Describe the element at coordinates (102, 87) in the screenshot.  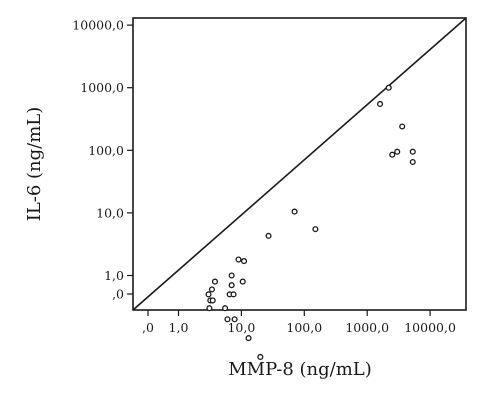
I see `y-tick-label: 1000,0` at that location.